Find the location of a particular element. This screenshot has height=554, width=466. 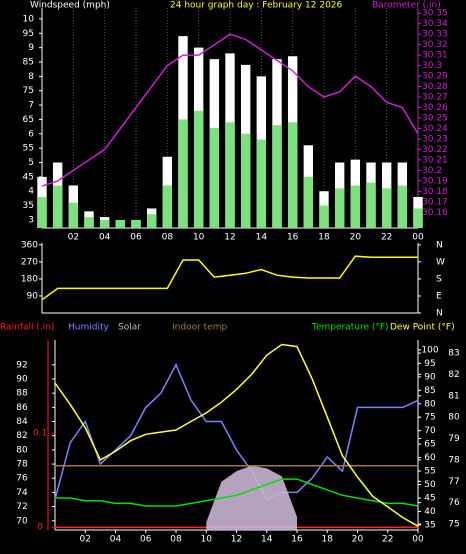

y-tick-label: 82 is located at coordinates (453, 375).